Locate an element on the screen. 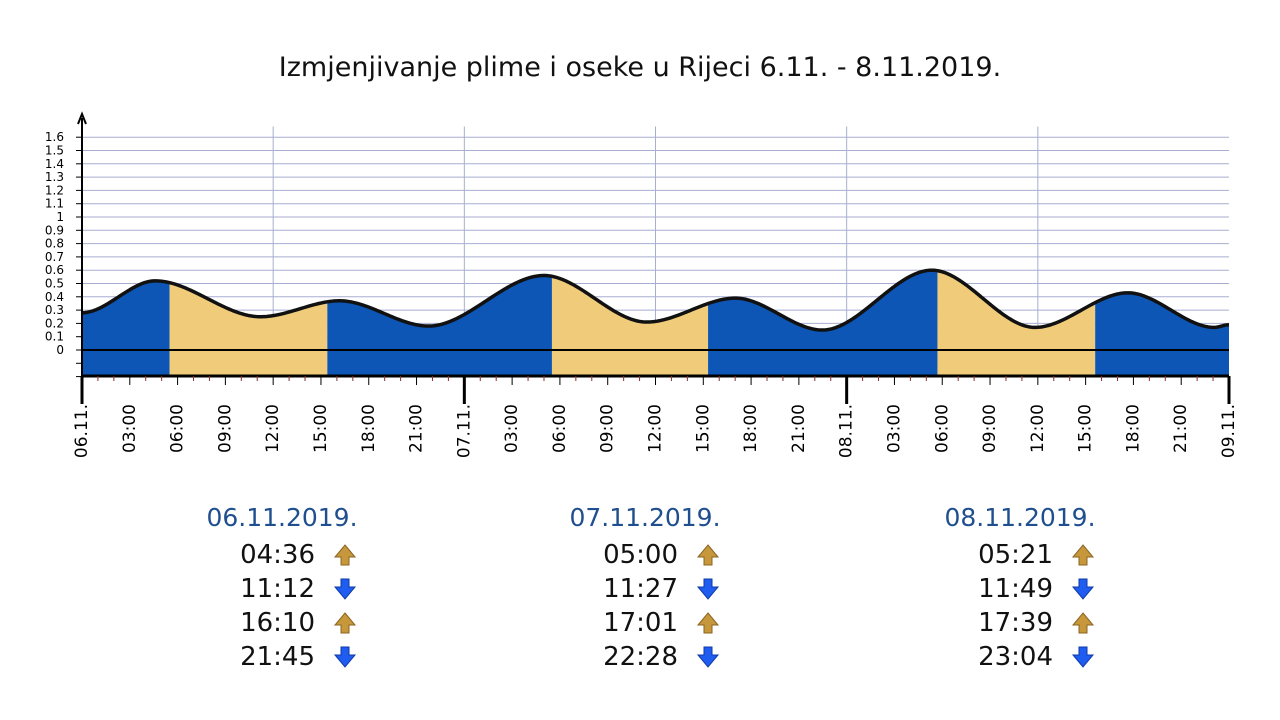 The width and height of the screenshot is (1280, 720). tide-curve is located at coordinates (655, 300).